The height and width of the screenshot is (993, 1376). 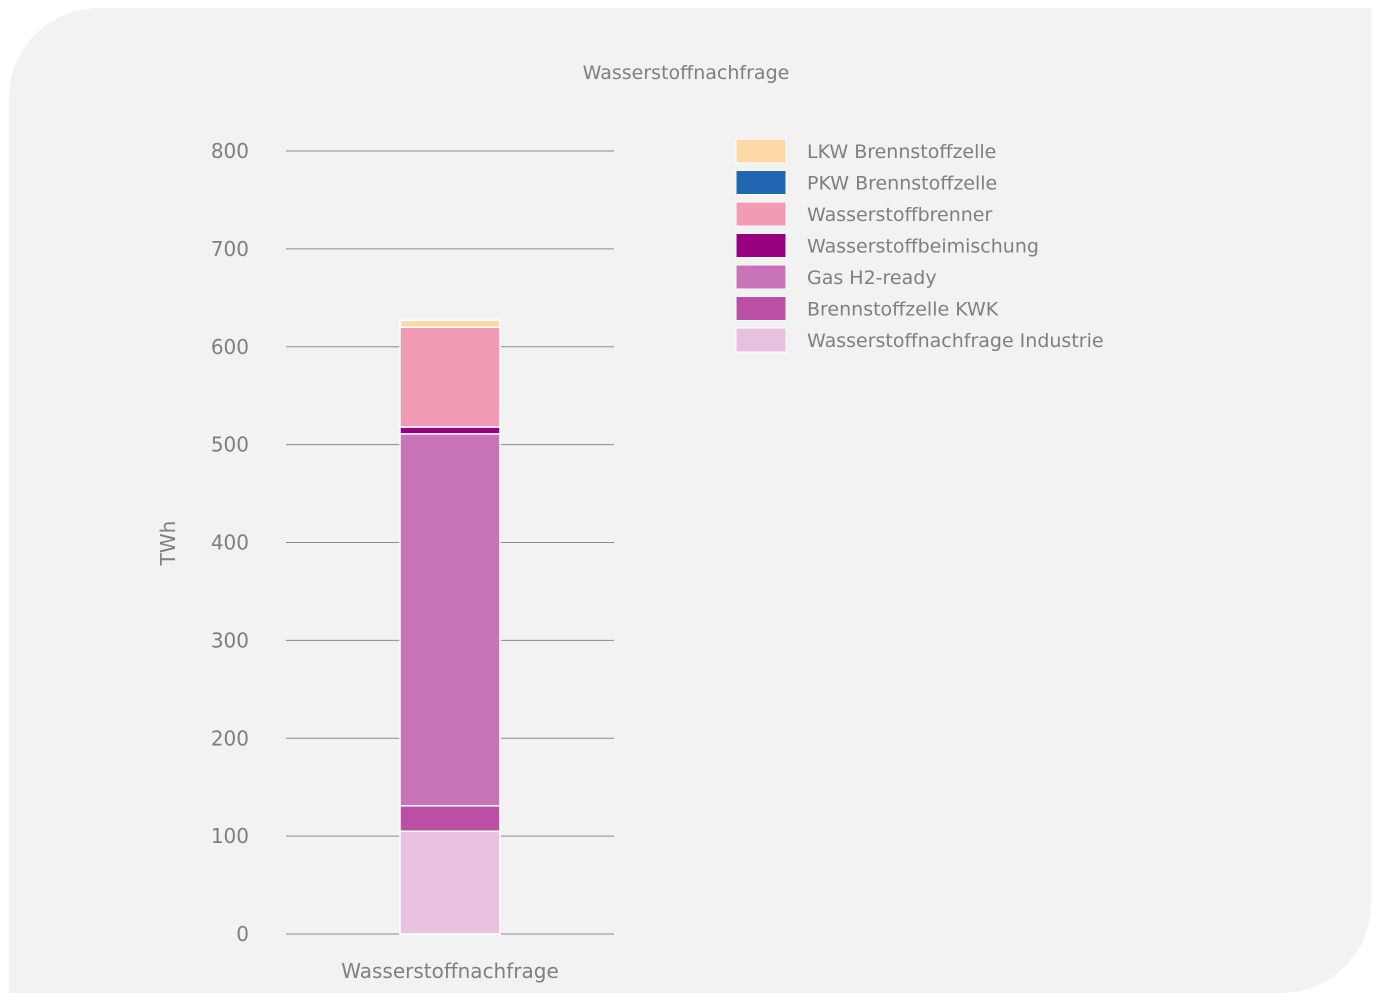 I want to click on legend-item: Wasserstoffbrenner, so click(x=863, y=214).